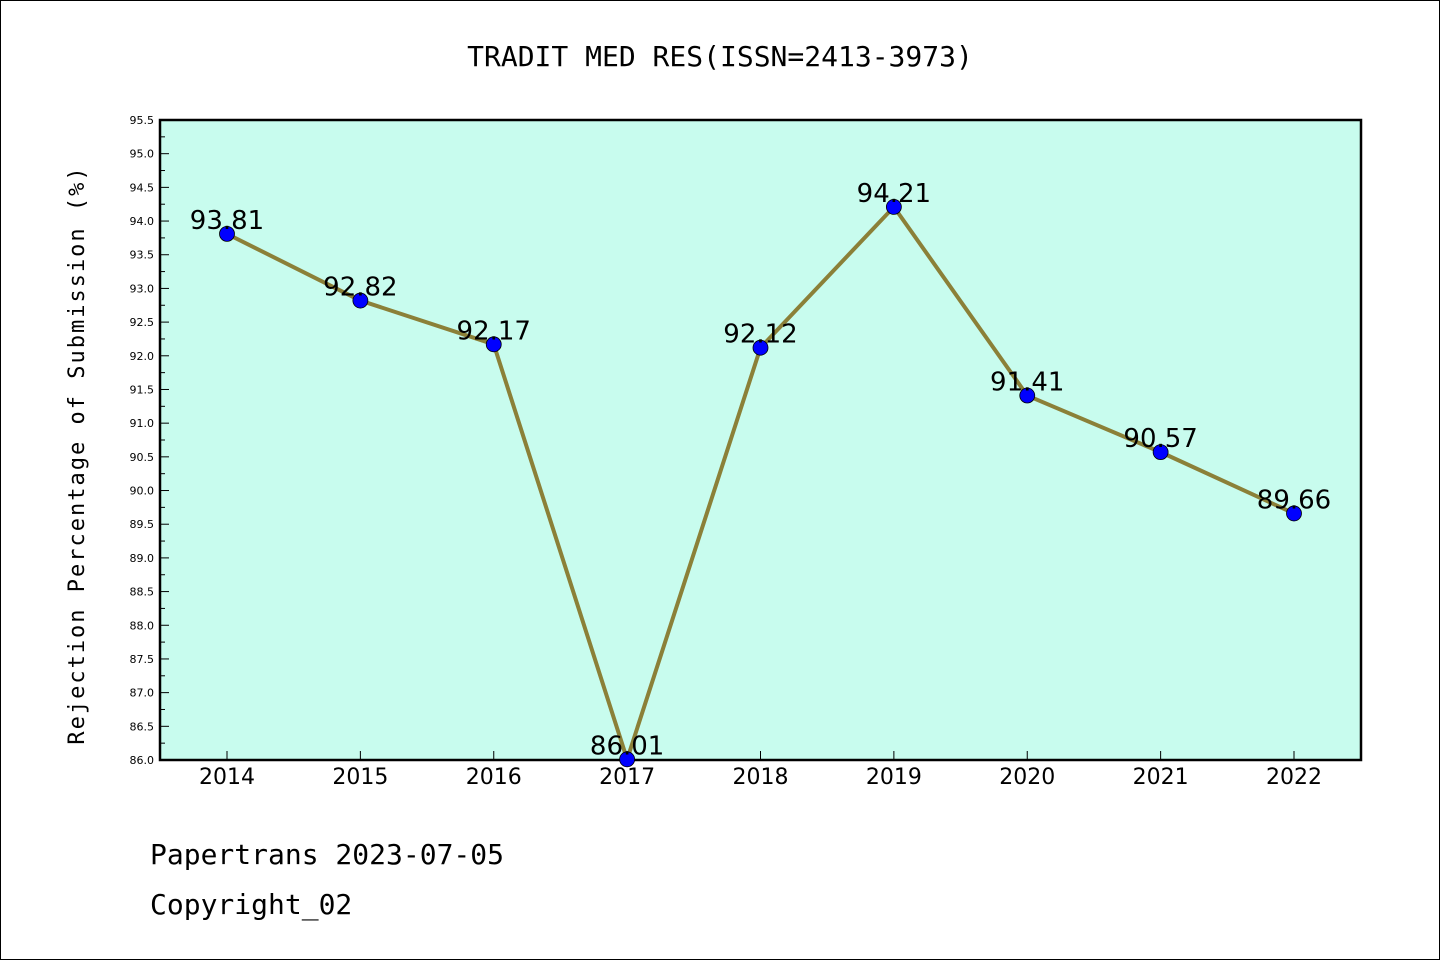 The height and width of the screenshot is (960, 1440). Describe the element at coordinates (760, 335) in the screenshot. I see `data-label: 92.12` at that location.